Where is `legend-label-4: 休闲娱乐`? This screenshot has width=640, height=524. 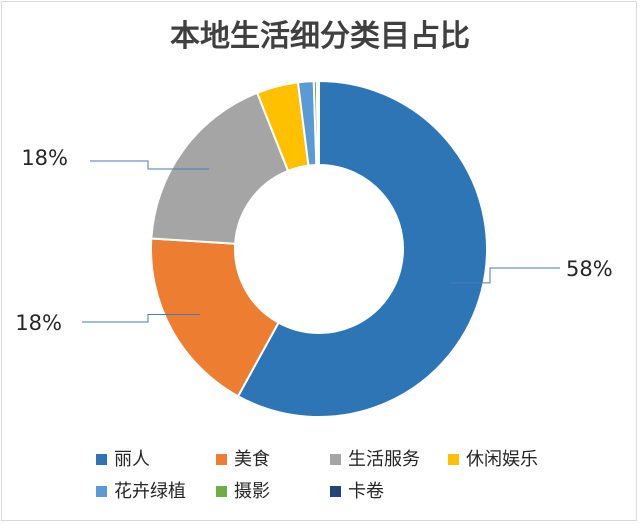 legend-label-4: 休闲娱乐 is located at coordinates (502, 459).